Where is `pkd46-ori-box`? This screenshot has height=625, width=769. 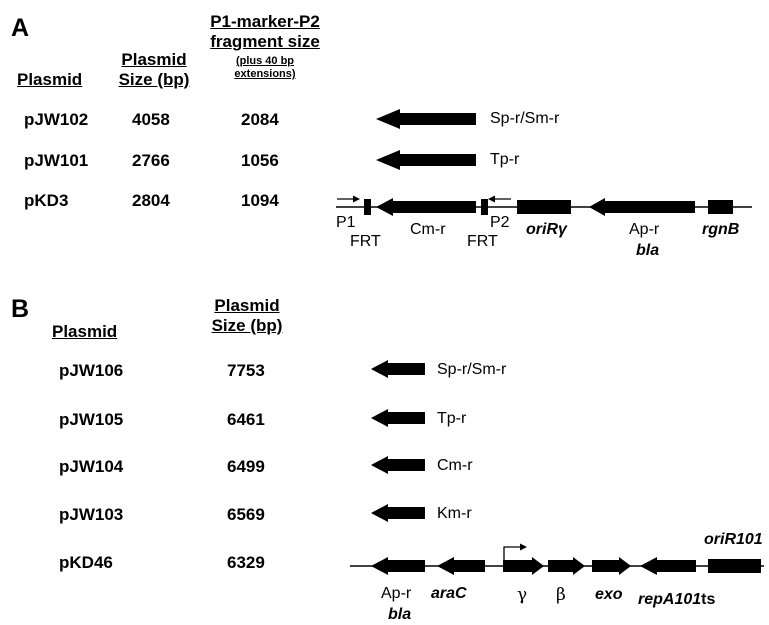 pkd46-ori-box is located at coordinates (734, 566).